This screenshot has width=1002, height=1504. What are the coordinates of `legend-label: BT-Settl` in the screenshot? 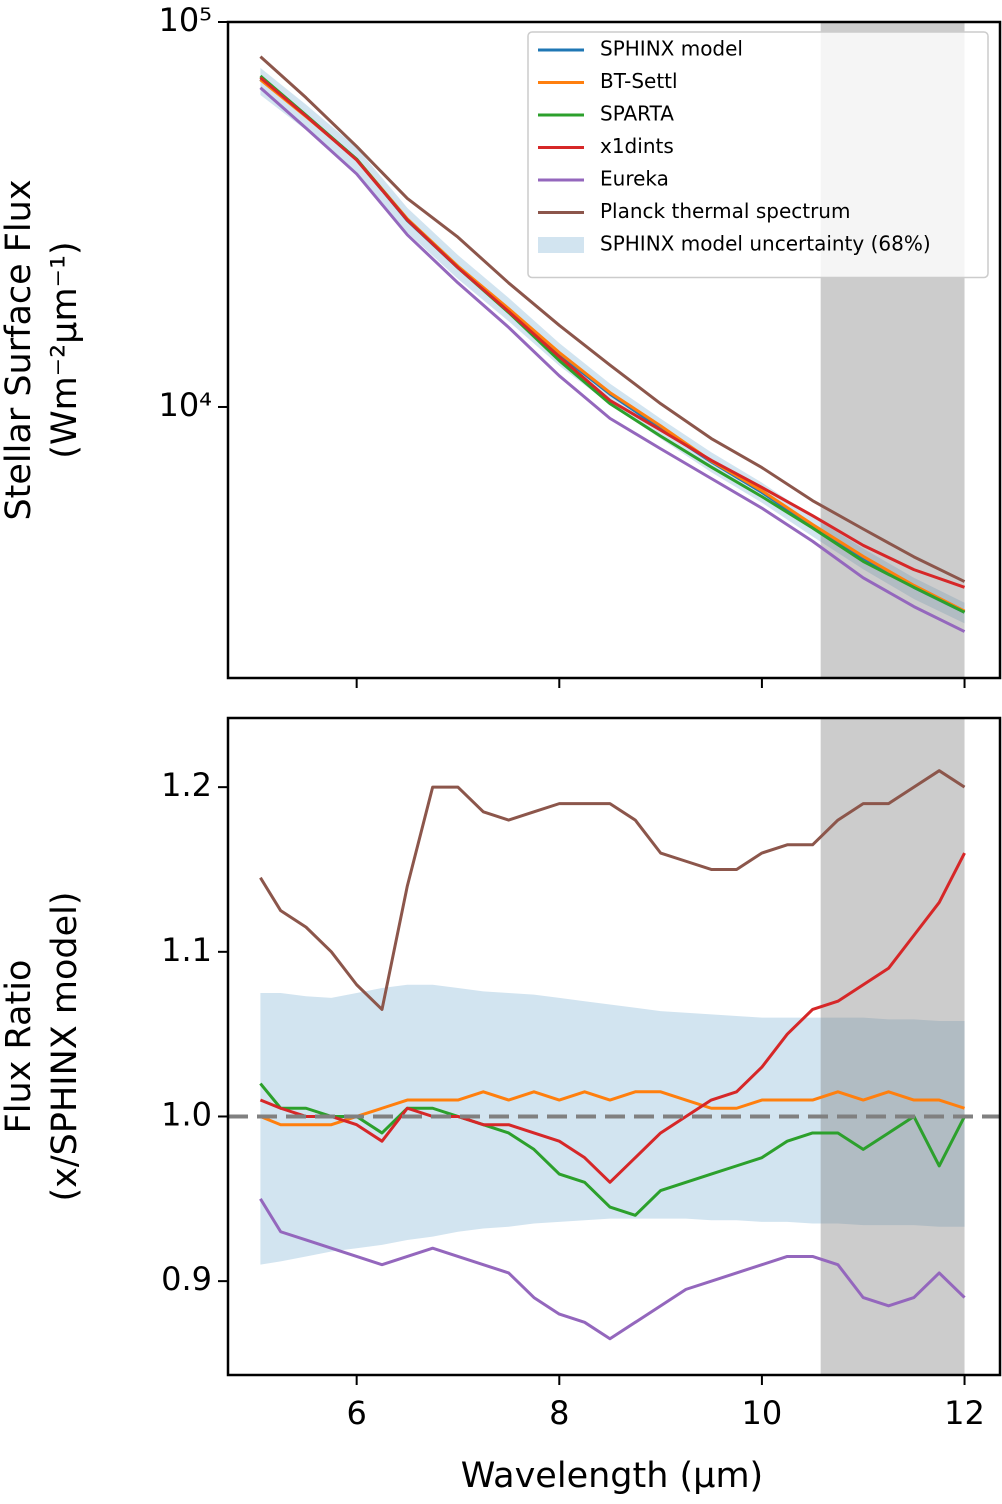 It's located at (639, 81).